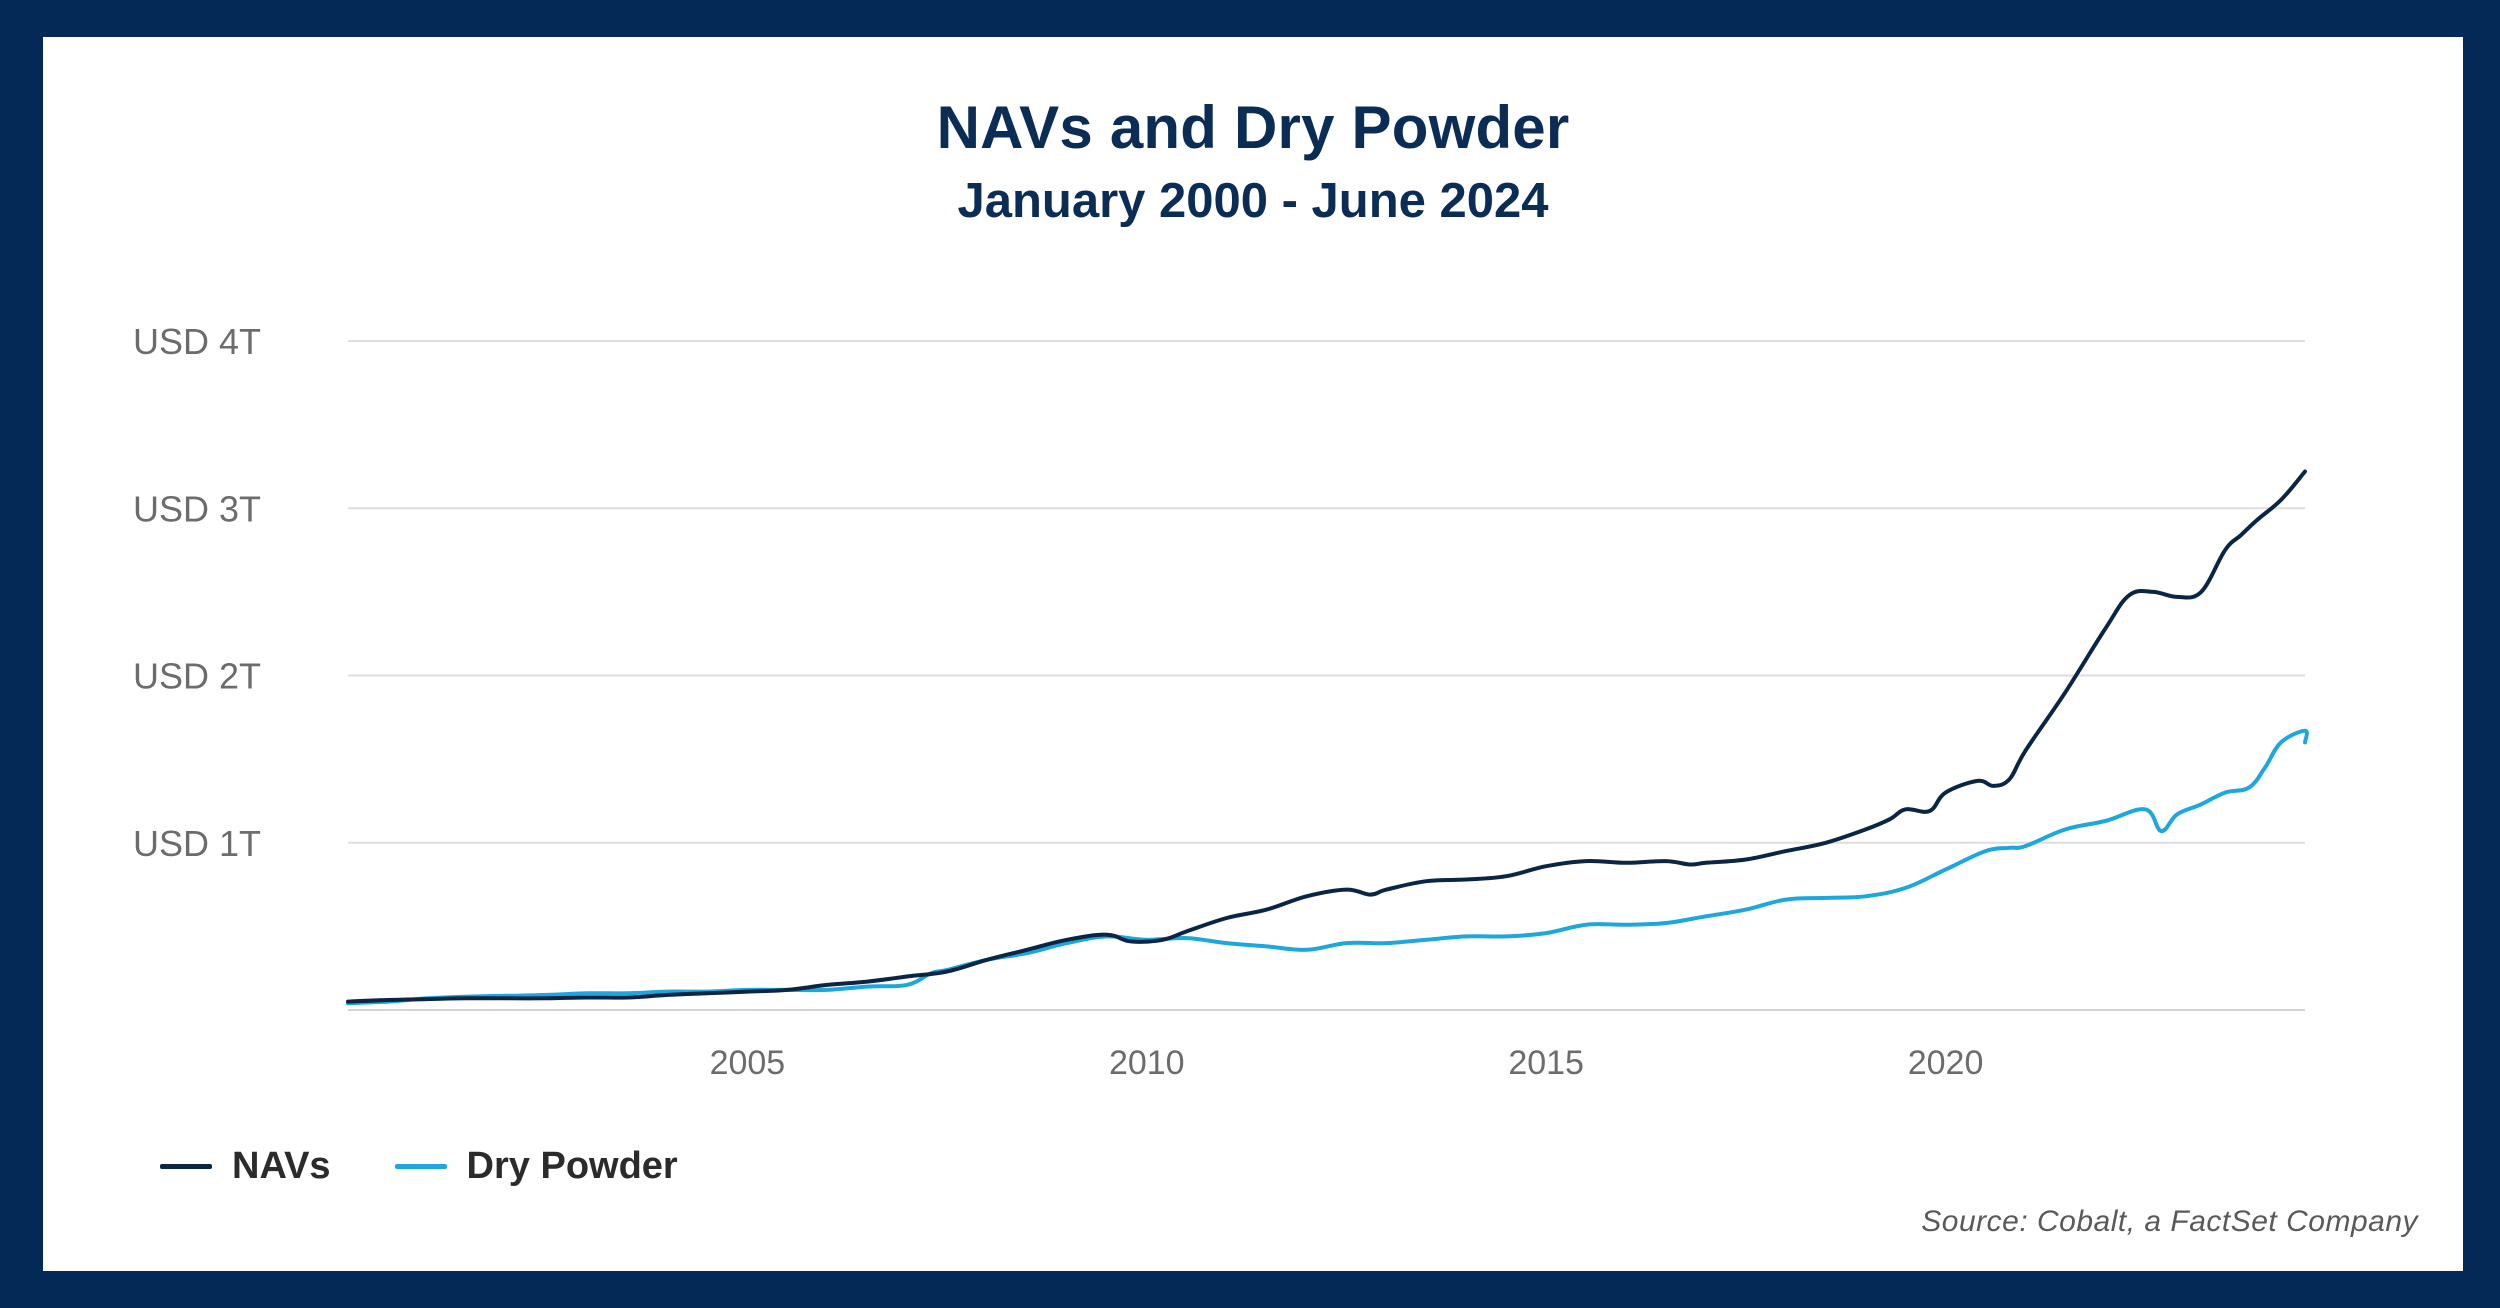 This screenshot has width=2500, height=1308. What do you see at coordinates (420, 1166) in the screenshot?
I see `legend-swatch-dry-powder` at bounding box center [420, 1166].